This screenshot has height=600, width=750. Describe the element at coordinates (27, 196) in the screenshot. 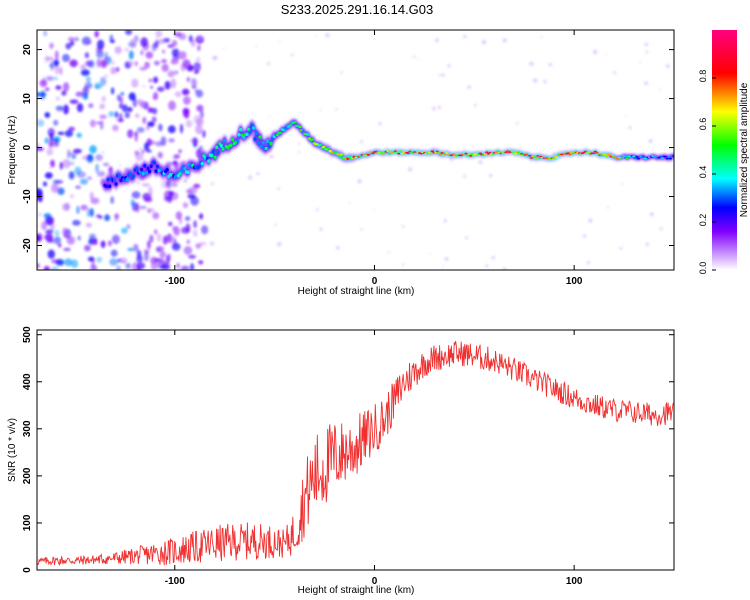

I see `spectrogram-y-tick-label: -10` at that location.